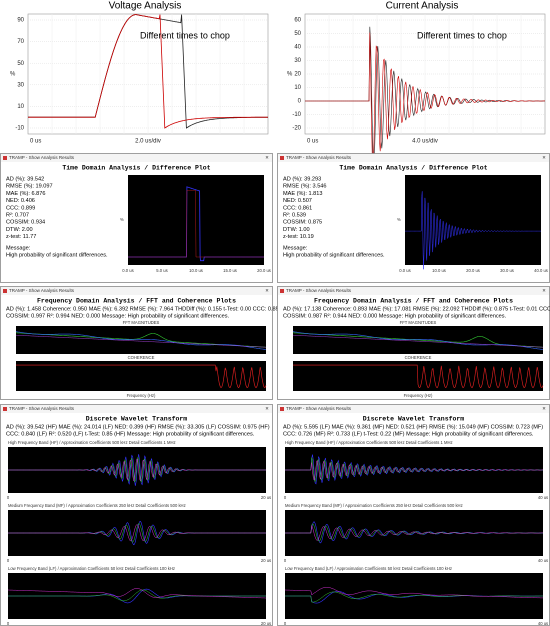 The width and height of the screenshot is (550, 626). I want to click on coeff-blue, so click(414, 469).